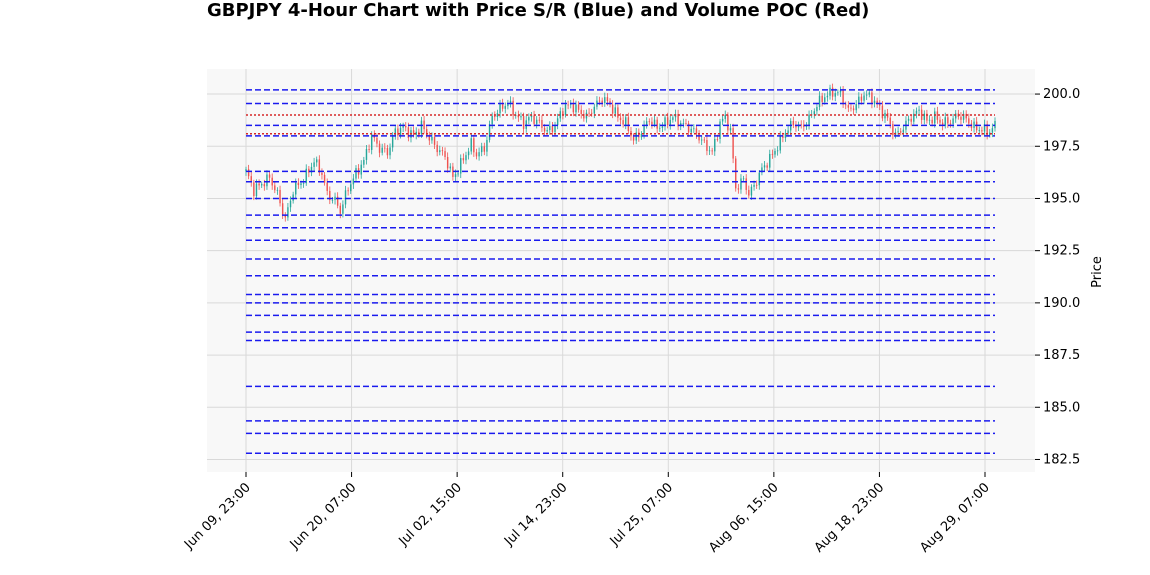  What do you see at coordinates (1061, 146) in the screenshot?
I see `y-tick-label: 197.5` at bounding box center [1061, 146].